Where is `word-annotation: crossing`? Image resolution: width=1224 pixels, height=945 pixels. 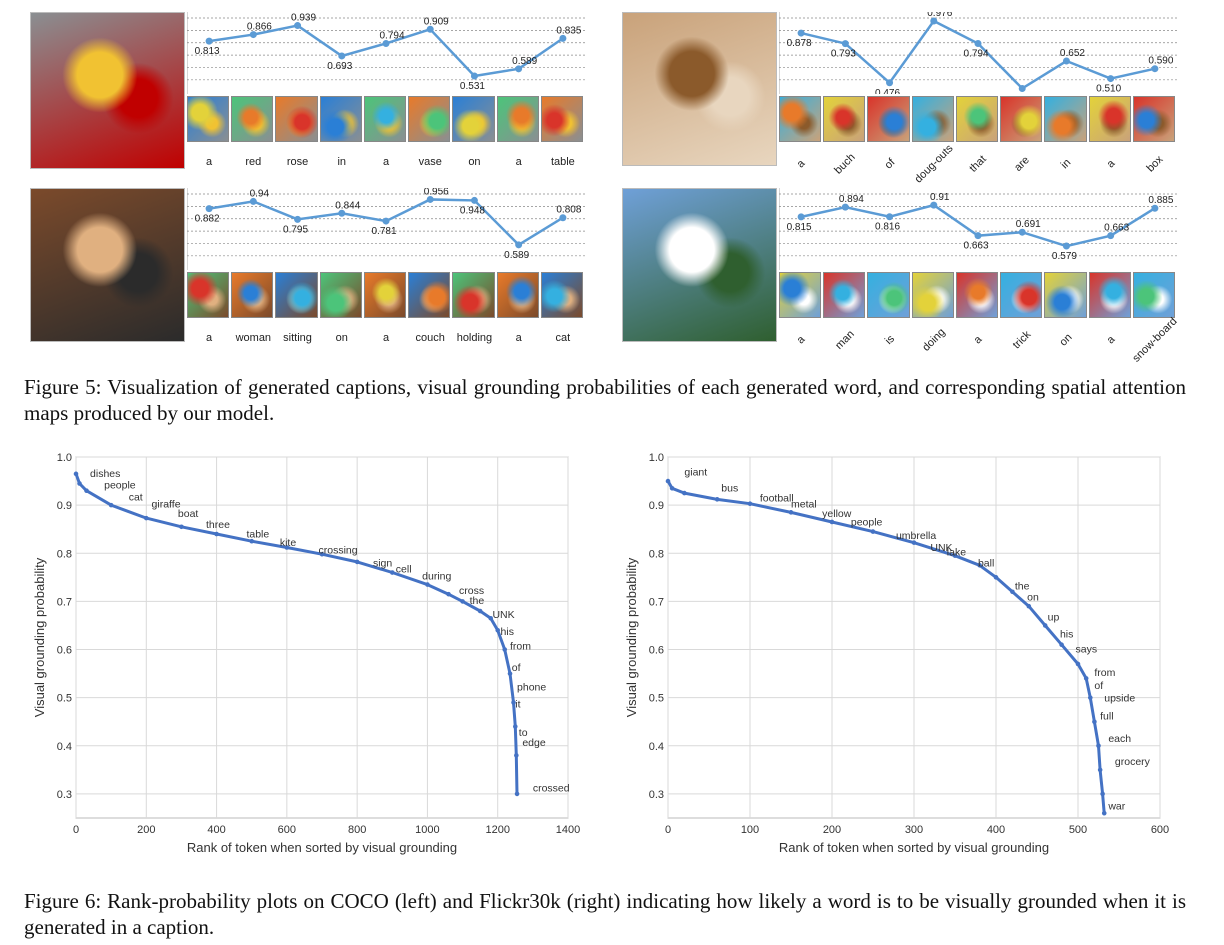 word-annotation: crossing is located at coordinates (337, 550).